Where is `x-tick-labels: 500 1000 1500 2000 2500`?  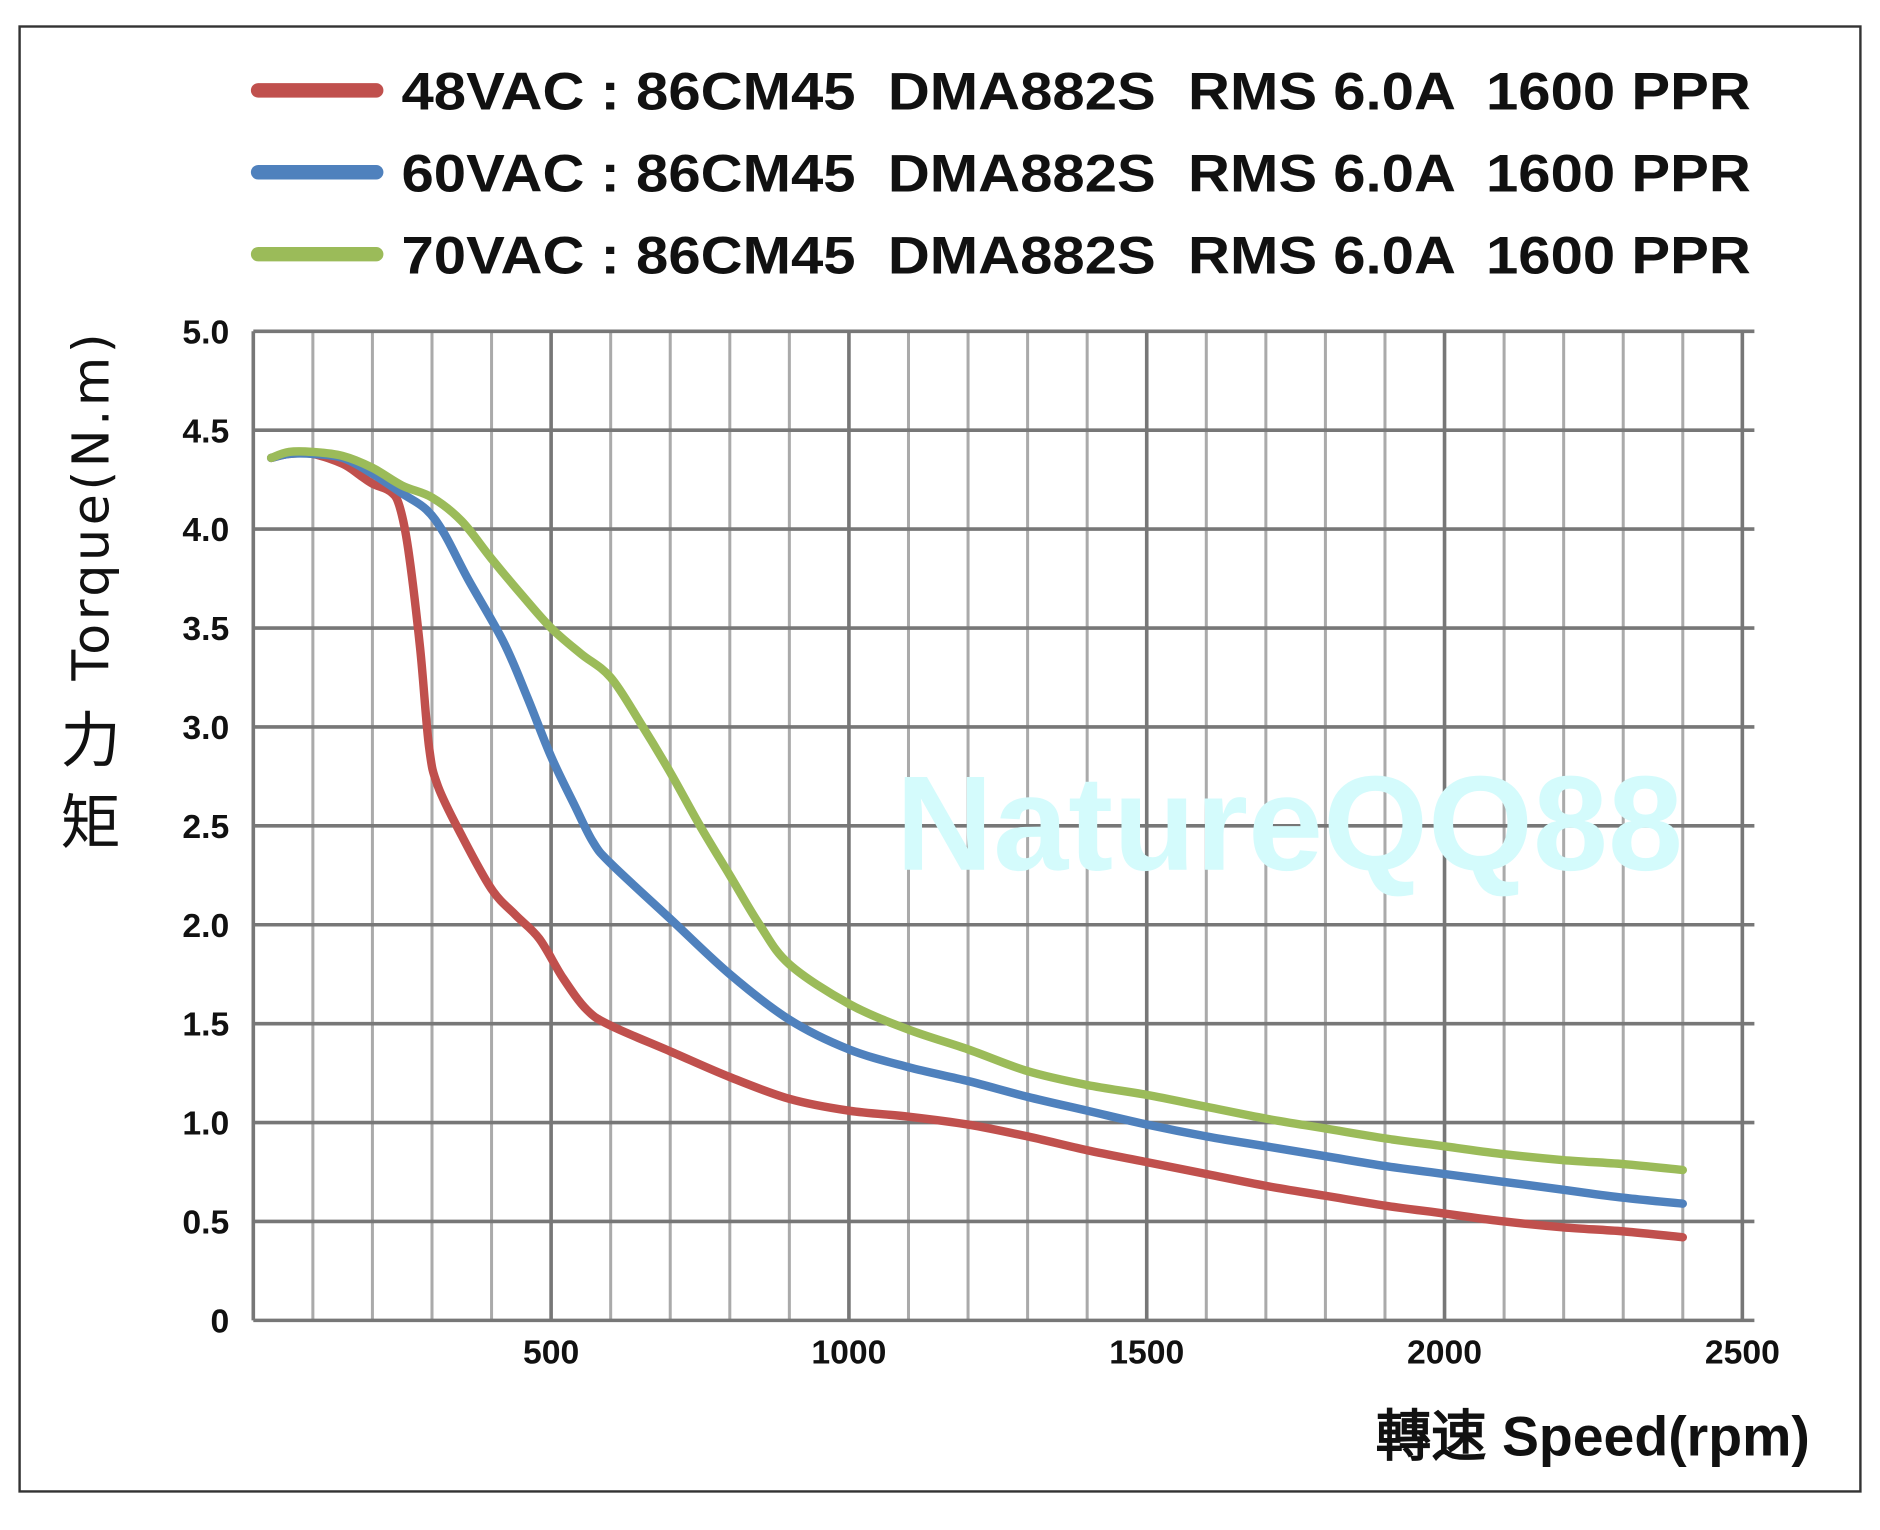
x-tick-labels: 500 1000 1500 2000 2500 is located at coordinates (1151, 1353).